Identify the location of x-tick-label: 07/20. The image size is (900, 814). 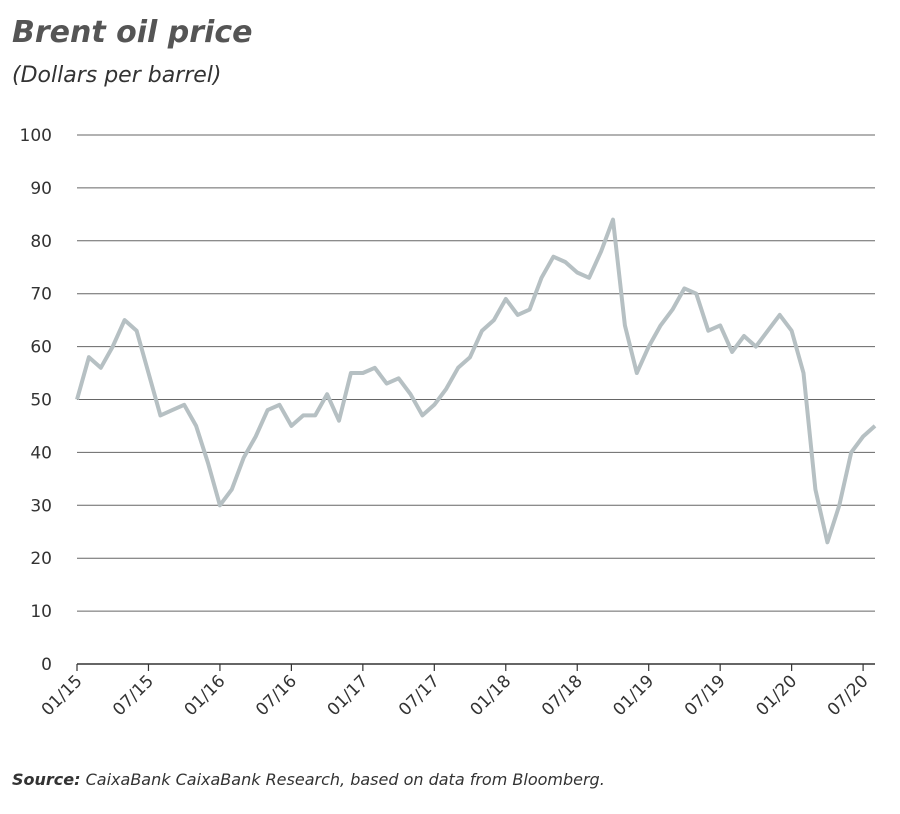
(848, 695).